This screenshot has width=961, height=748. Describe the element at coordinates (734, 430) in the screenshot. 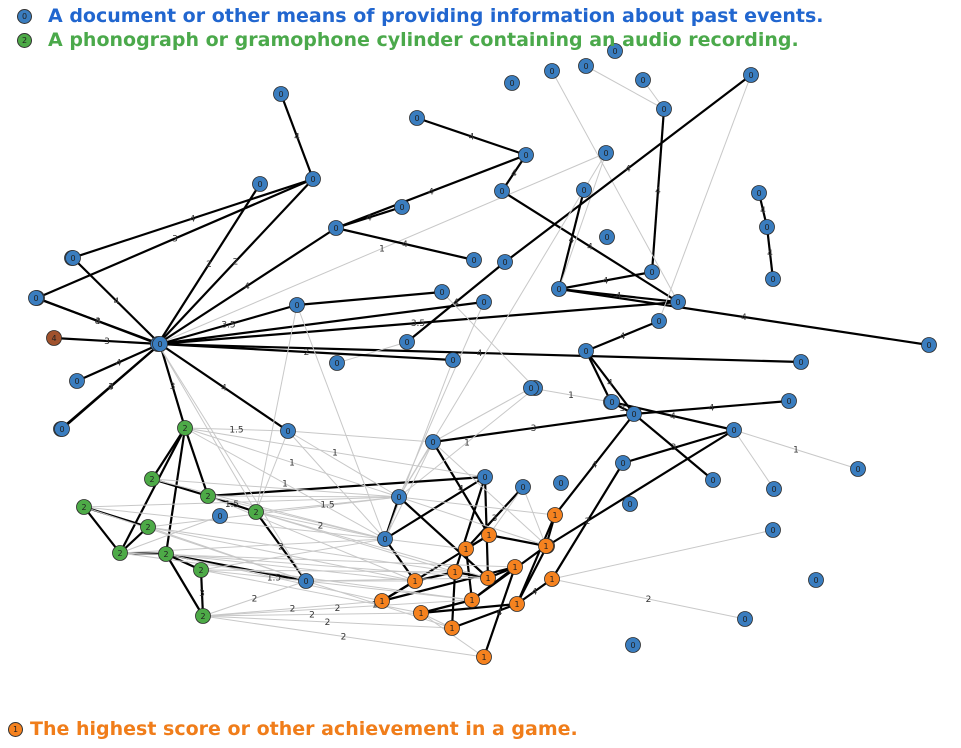

I see `node-a54: 0` at that location.